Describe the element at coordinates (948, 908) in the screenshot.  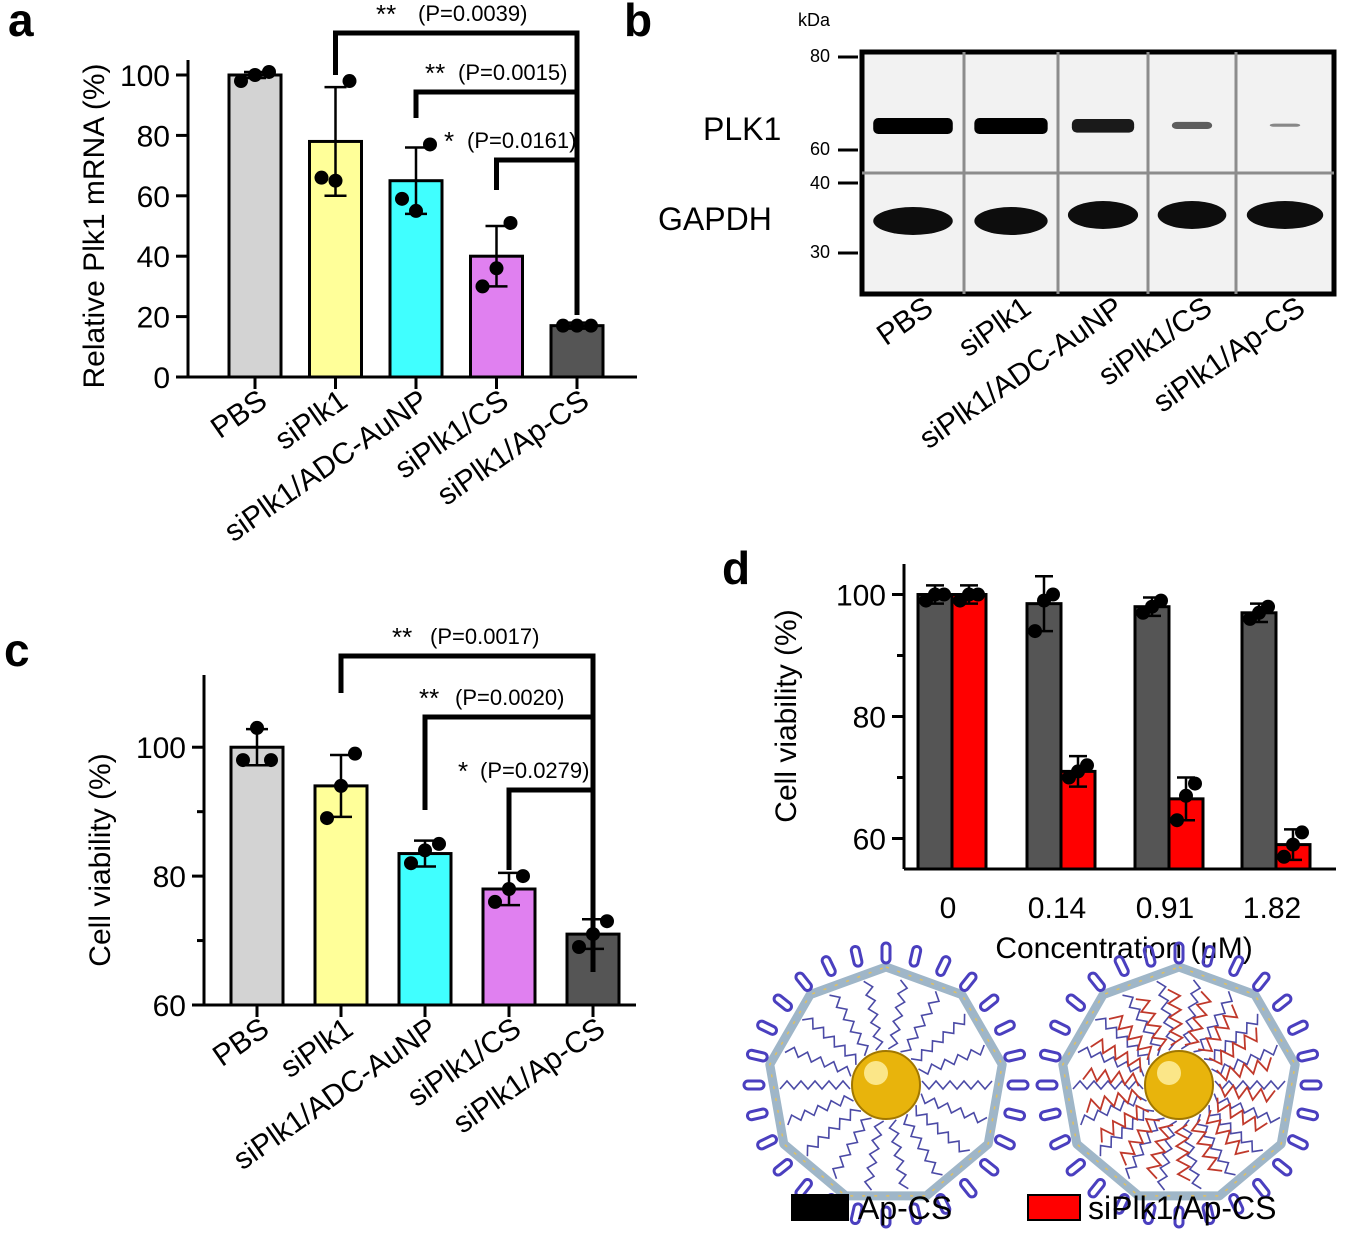
I see `x-tick-label: 0` at that location.